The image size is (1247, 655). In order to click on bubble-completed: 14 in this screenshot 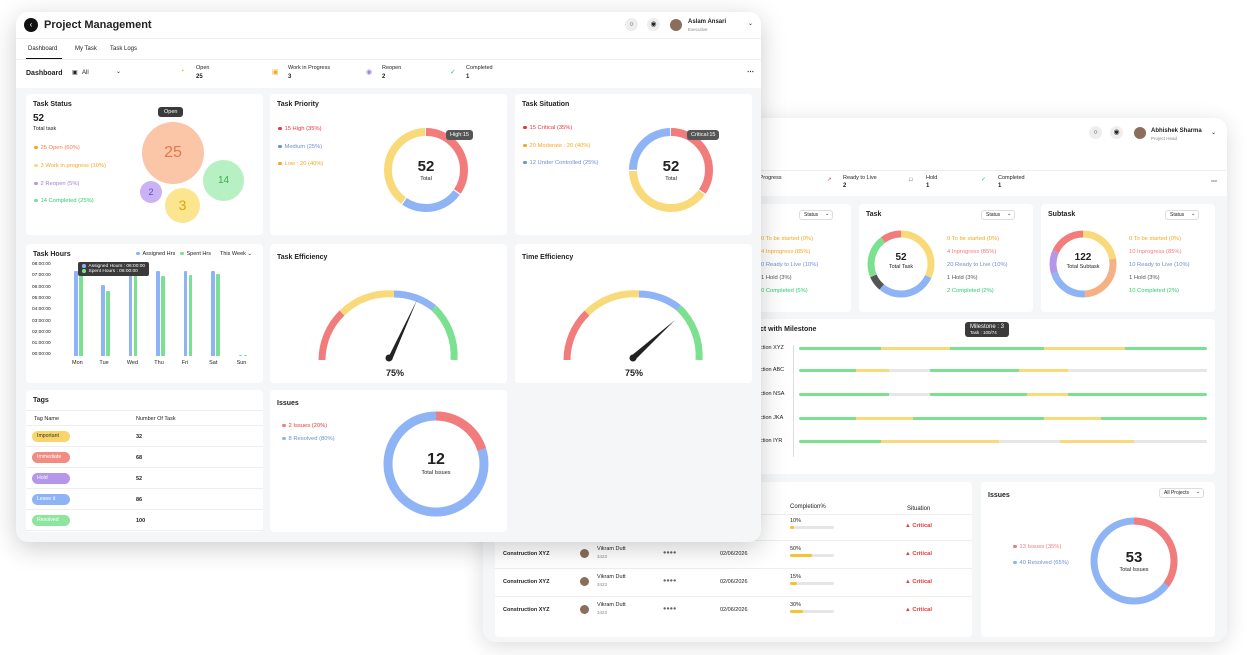, I will do `click(223, 180)`.